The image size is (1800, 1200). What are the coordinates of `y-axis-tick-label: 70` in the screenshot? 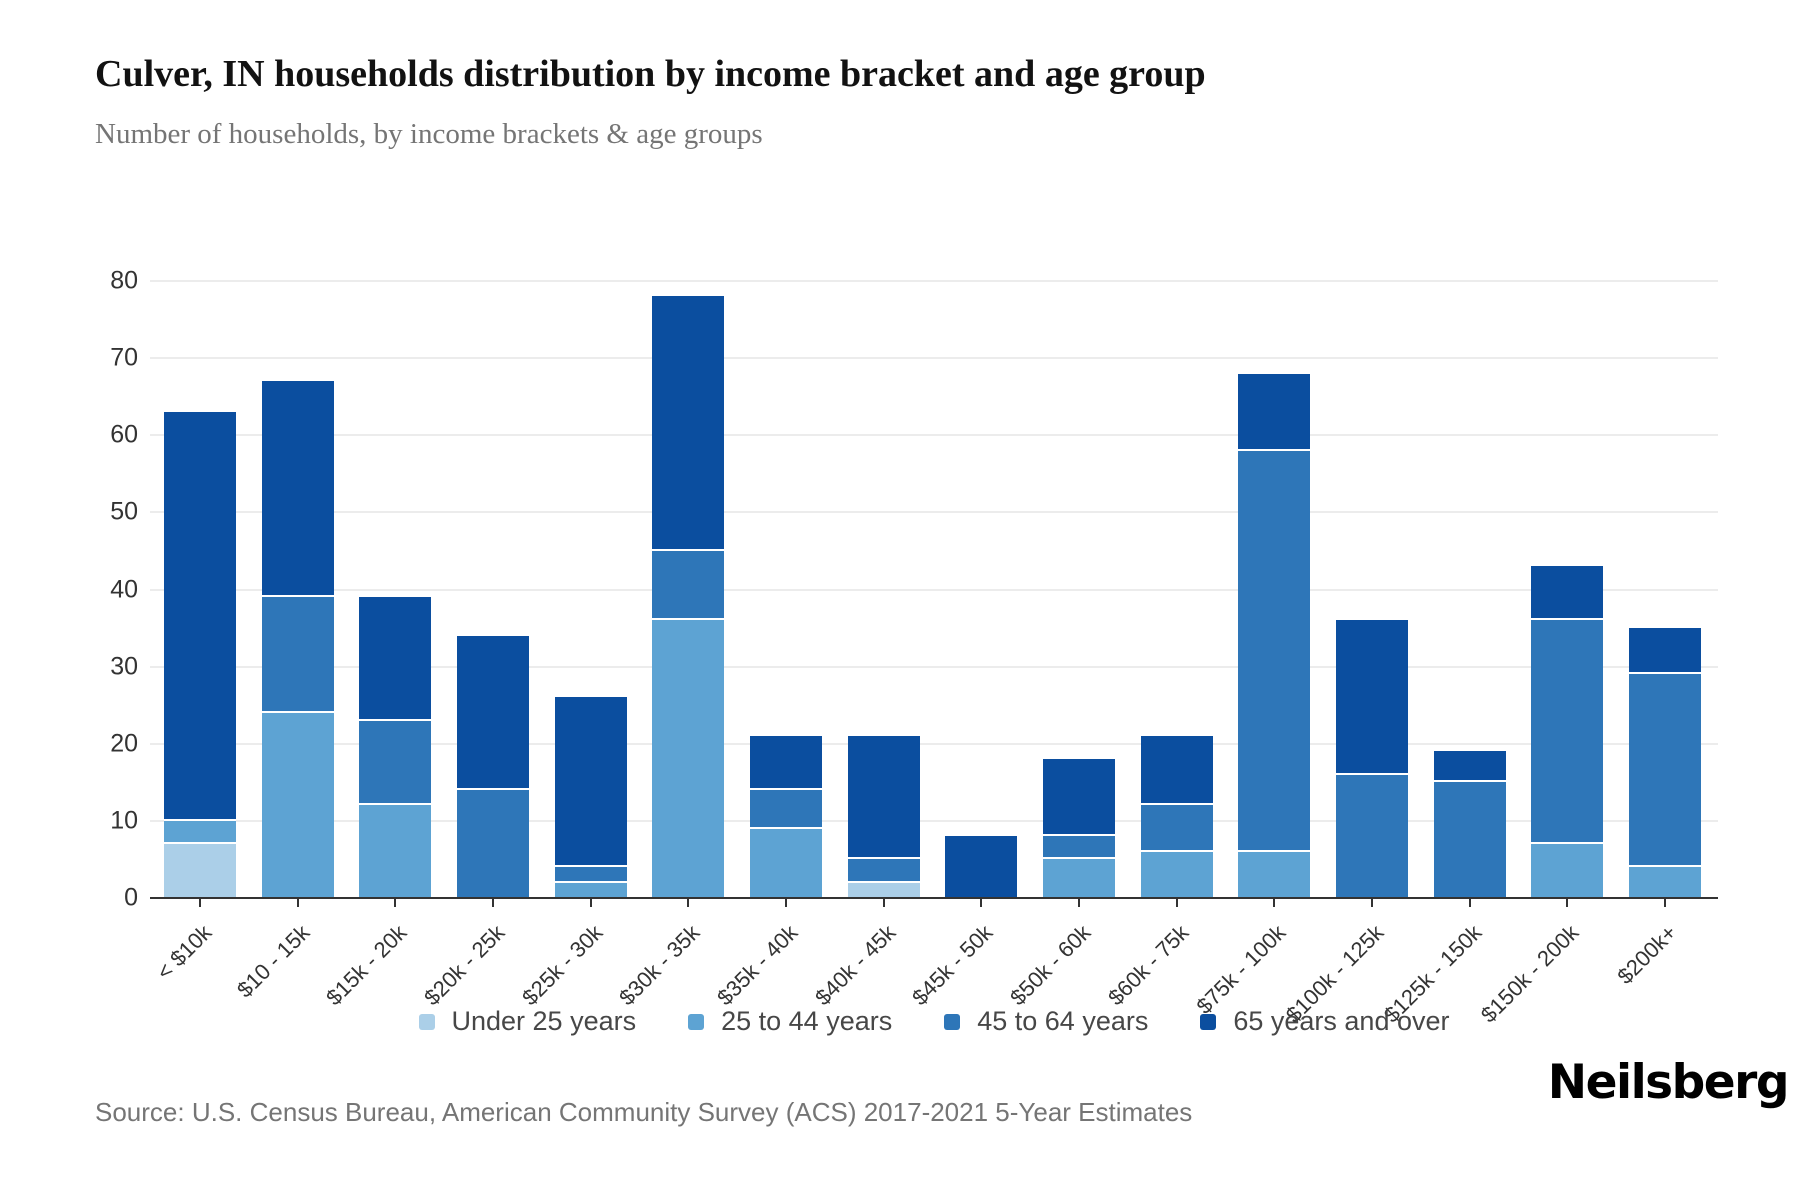 It's located at (124, 357).